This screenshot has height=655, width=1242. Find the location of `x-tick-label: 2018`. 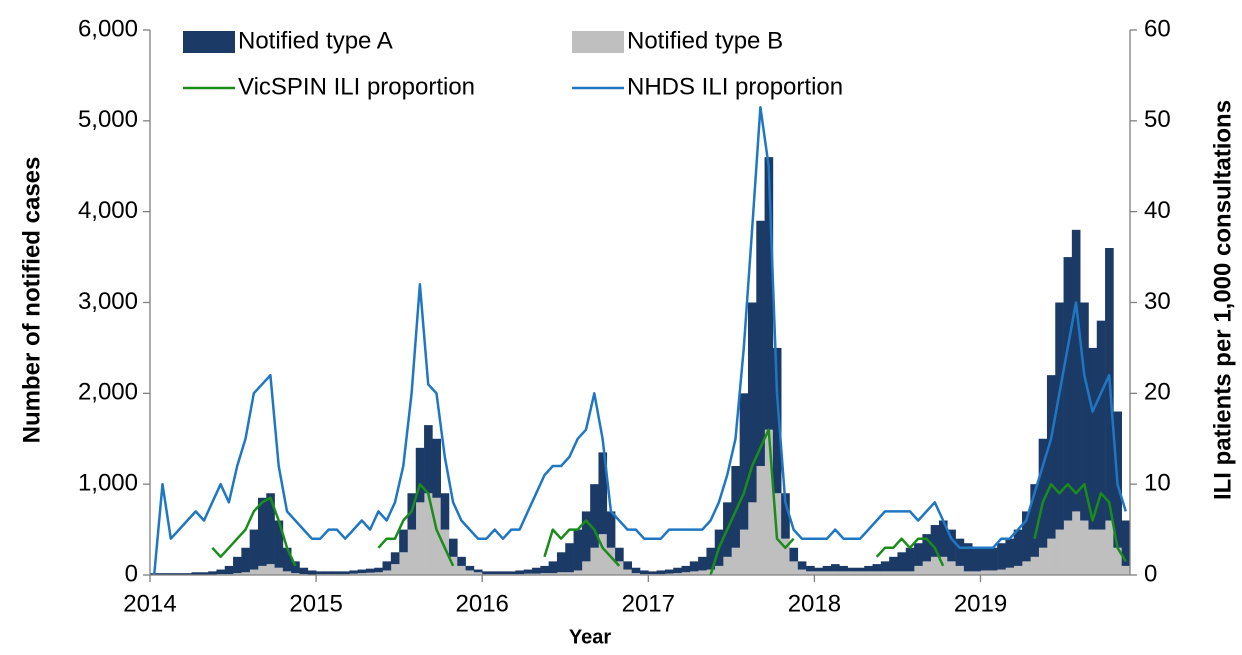

x-tick-label: 2018 is located at coordinates (814, 603).